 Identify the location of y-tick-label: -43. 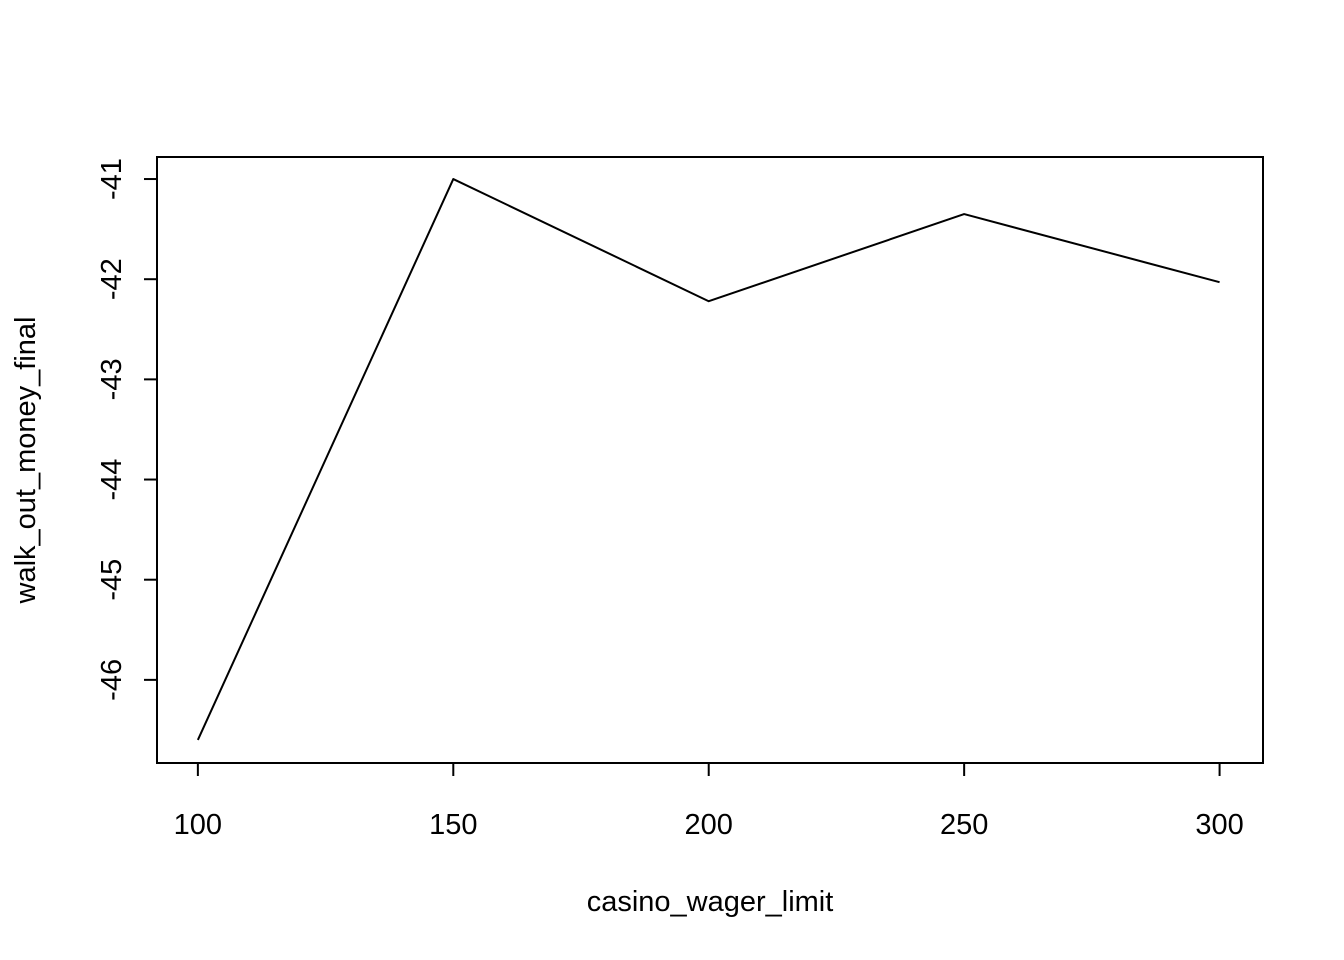
(112, 379).